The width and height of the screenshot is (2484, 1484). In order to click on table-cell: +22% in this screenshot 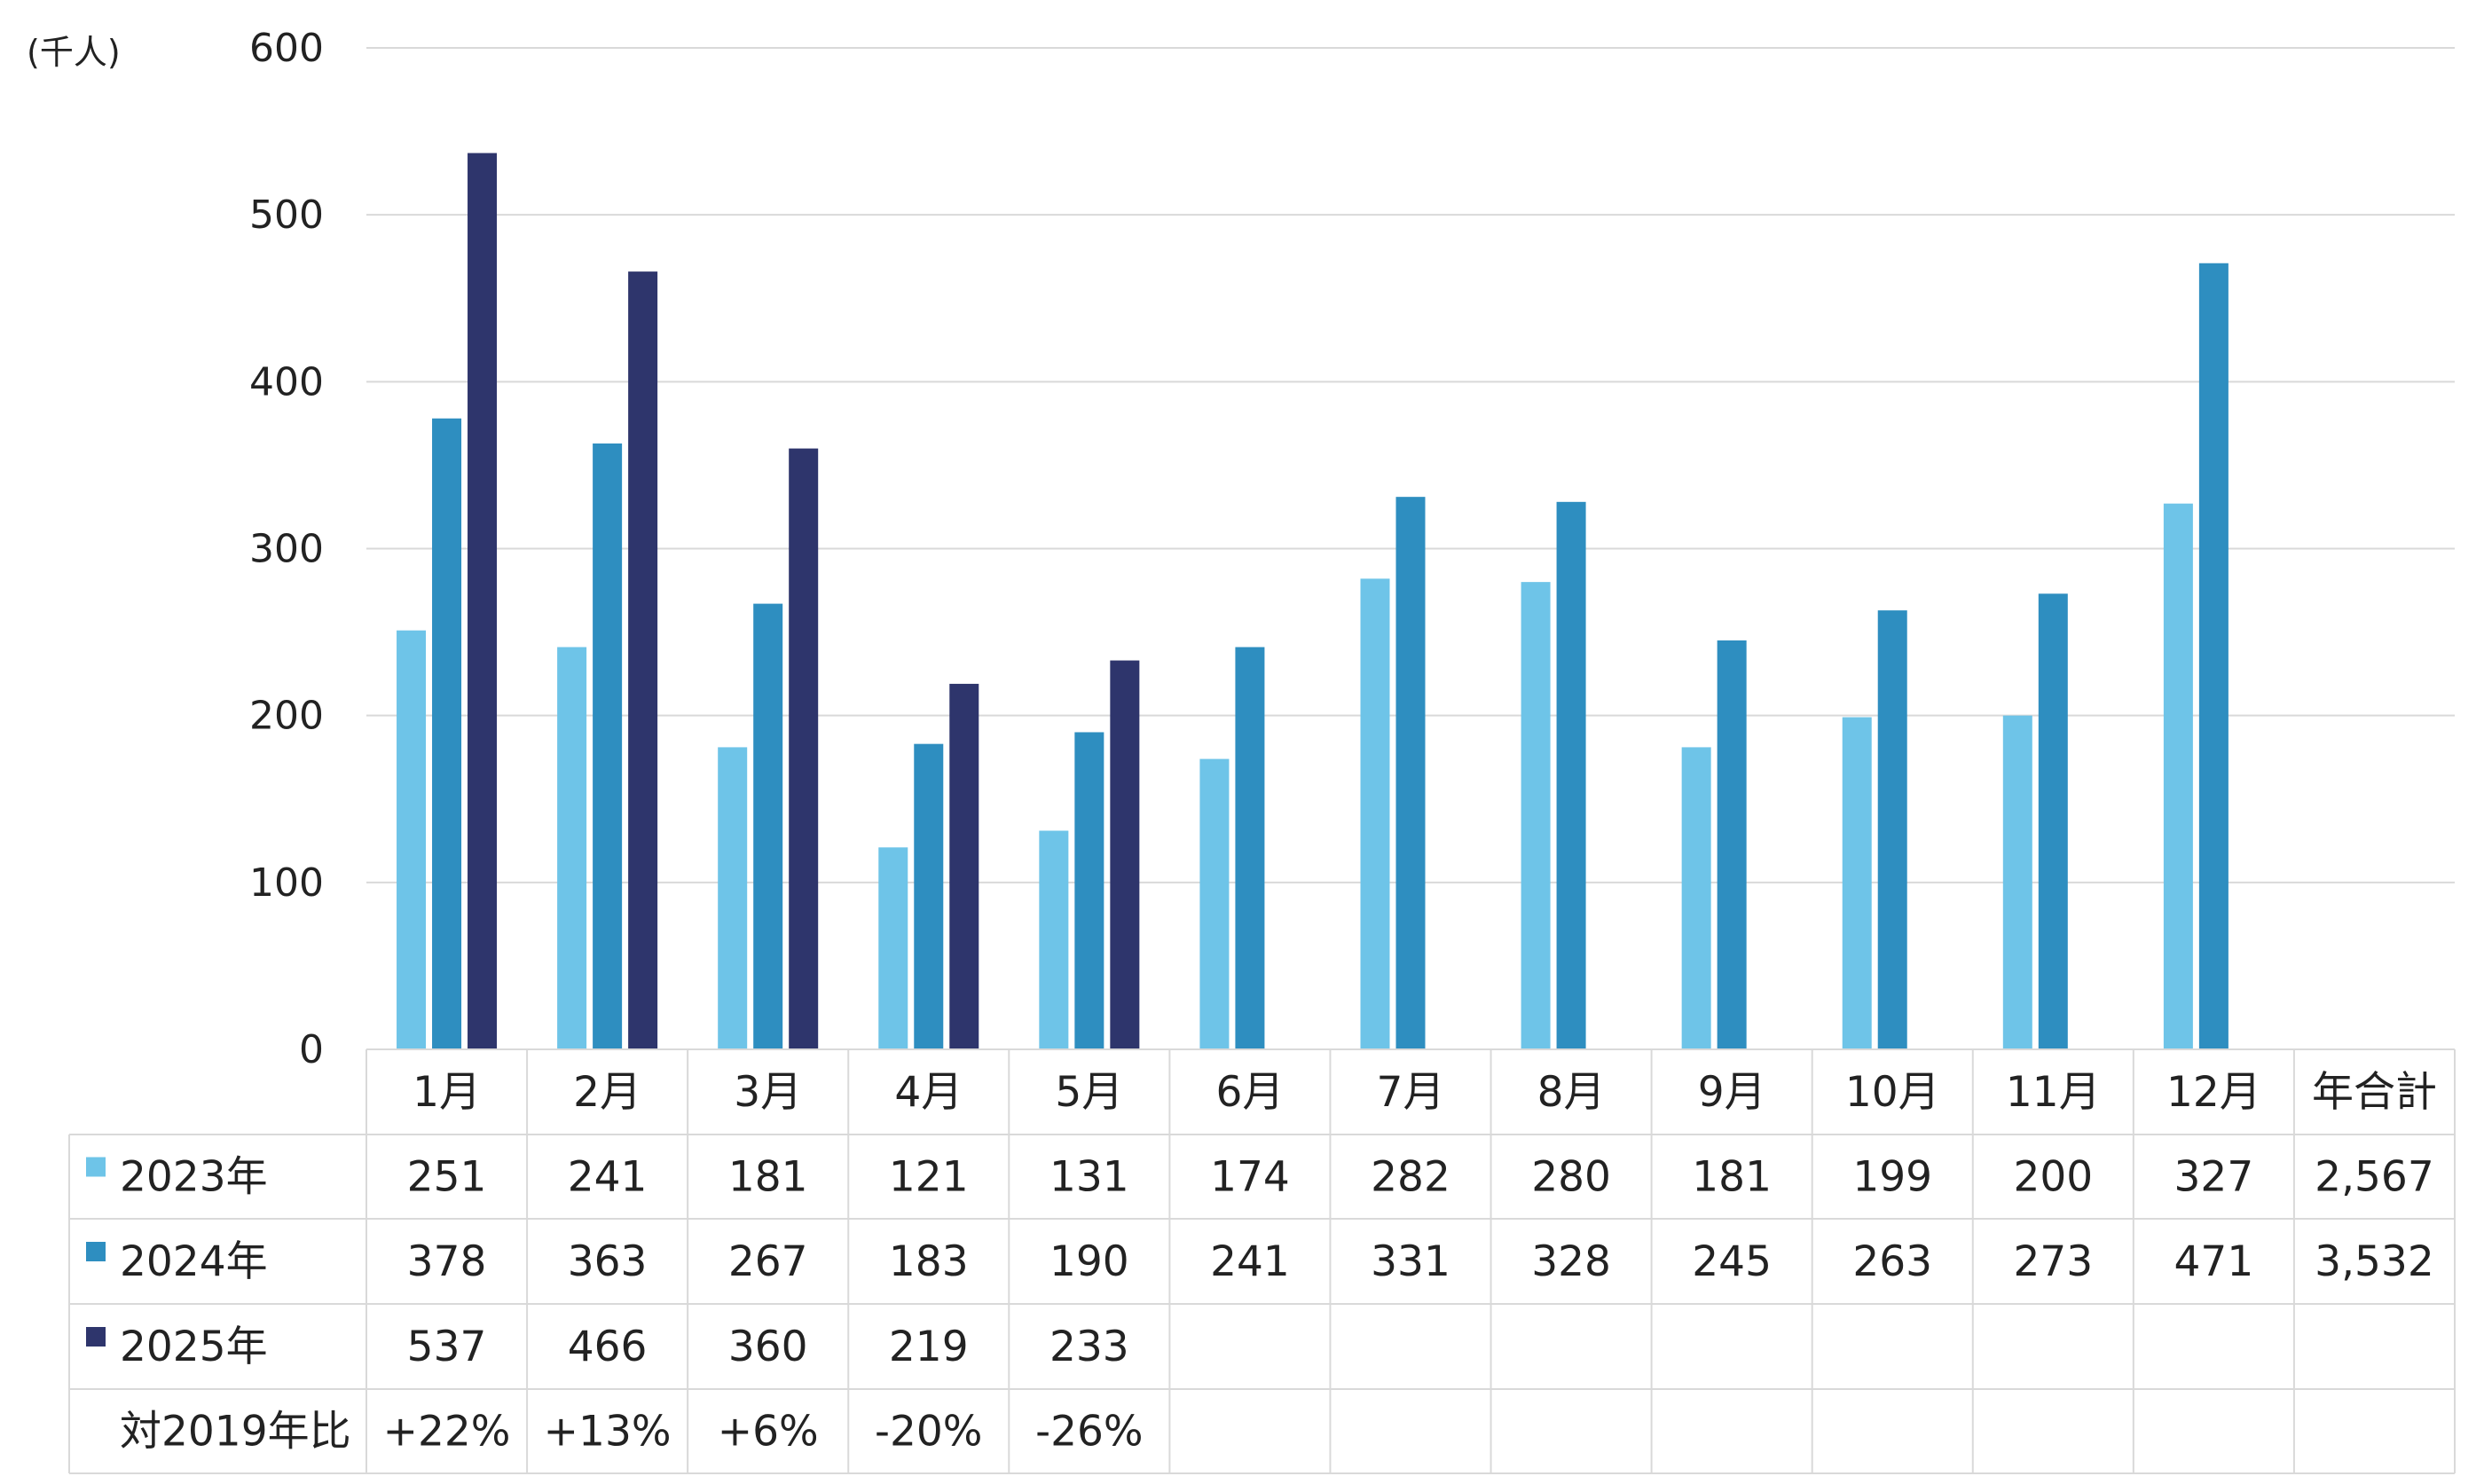, I will do `click(447, 1432)`.